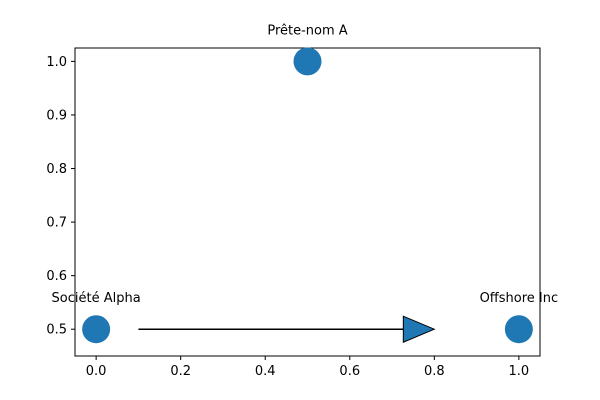 The height and width of the screenshot is (400, 600). Describe the element at coordinates (56, 62) in the screenshot. I see `y-tick-label: 1.0` at that location.